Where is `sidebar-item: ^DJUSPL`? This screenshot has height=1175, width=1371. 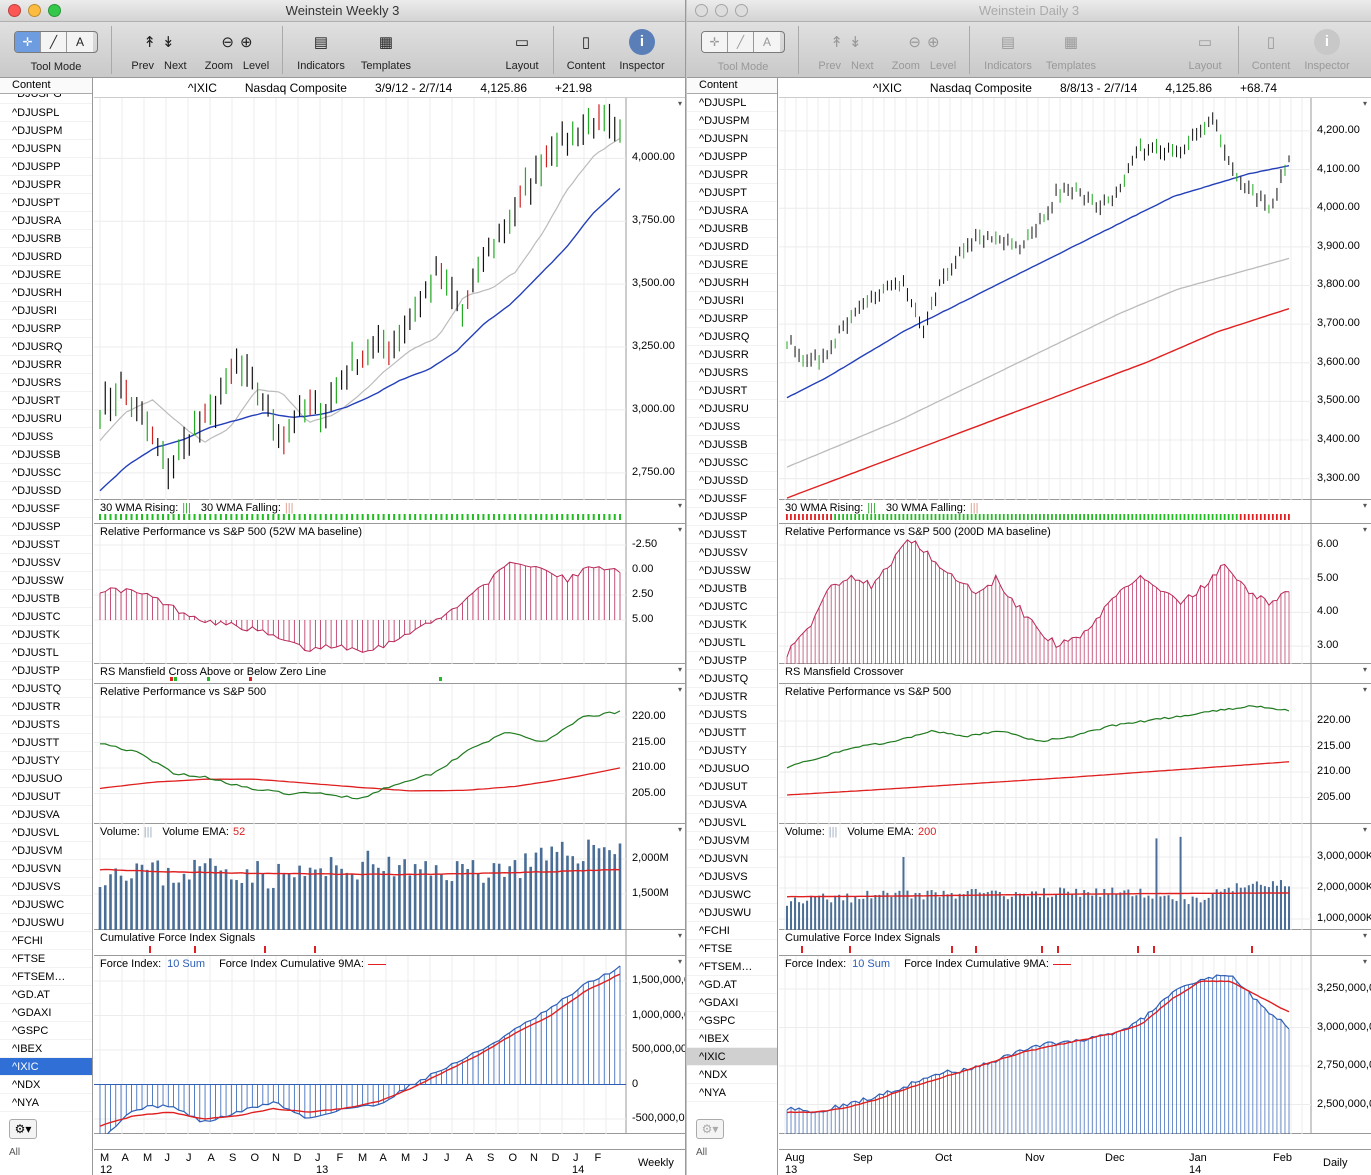
sidebar-item: ^DJUSPL is located at coordinates (732, 103).